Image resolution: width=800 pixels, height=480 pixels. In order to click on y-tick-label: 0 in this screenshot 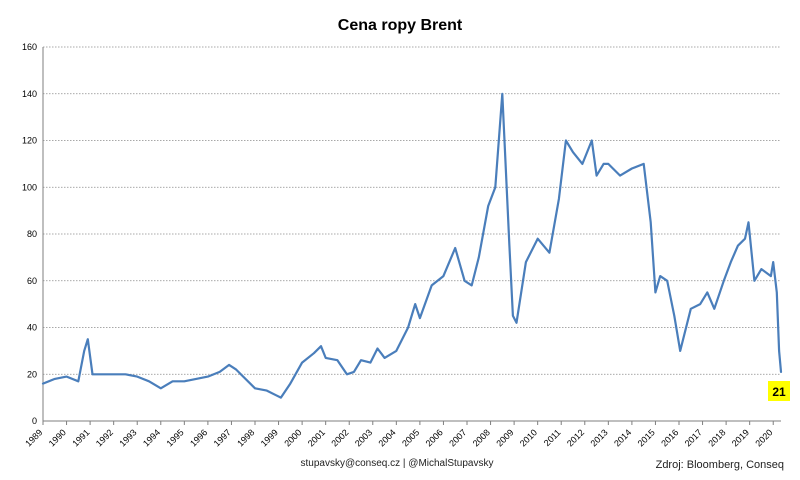, I will do `click(34, 421)`.